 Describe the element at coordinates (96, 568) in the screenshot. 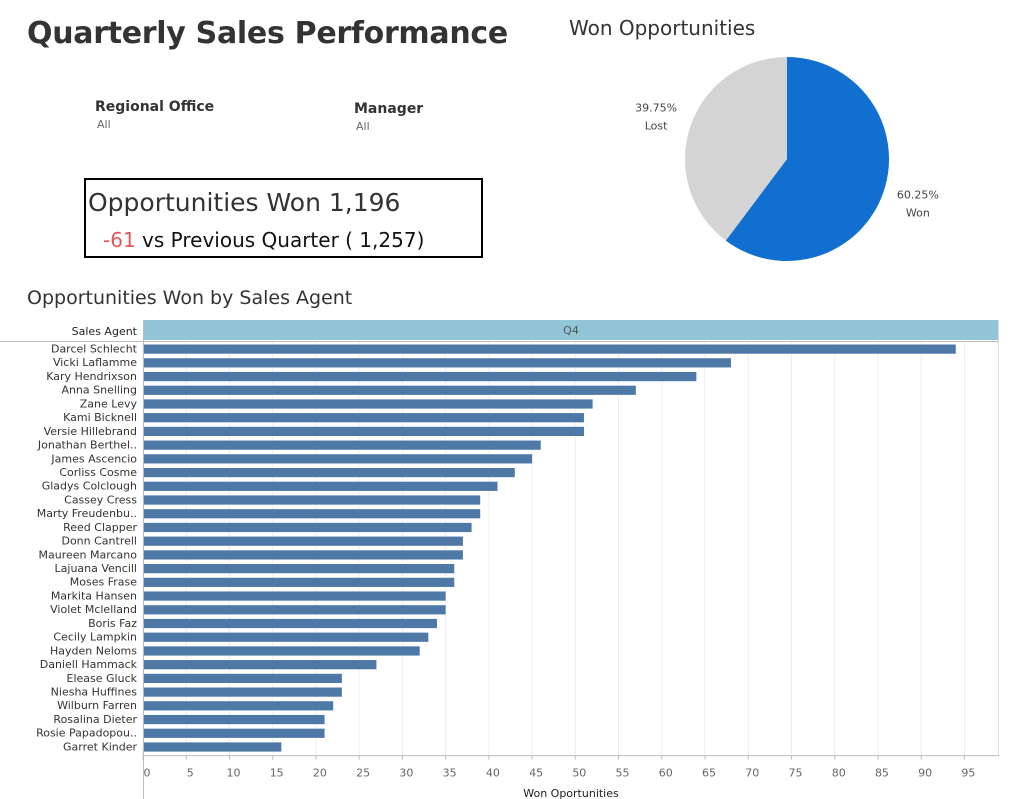

I see `category-label: Lajuana Vencill` at that location.